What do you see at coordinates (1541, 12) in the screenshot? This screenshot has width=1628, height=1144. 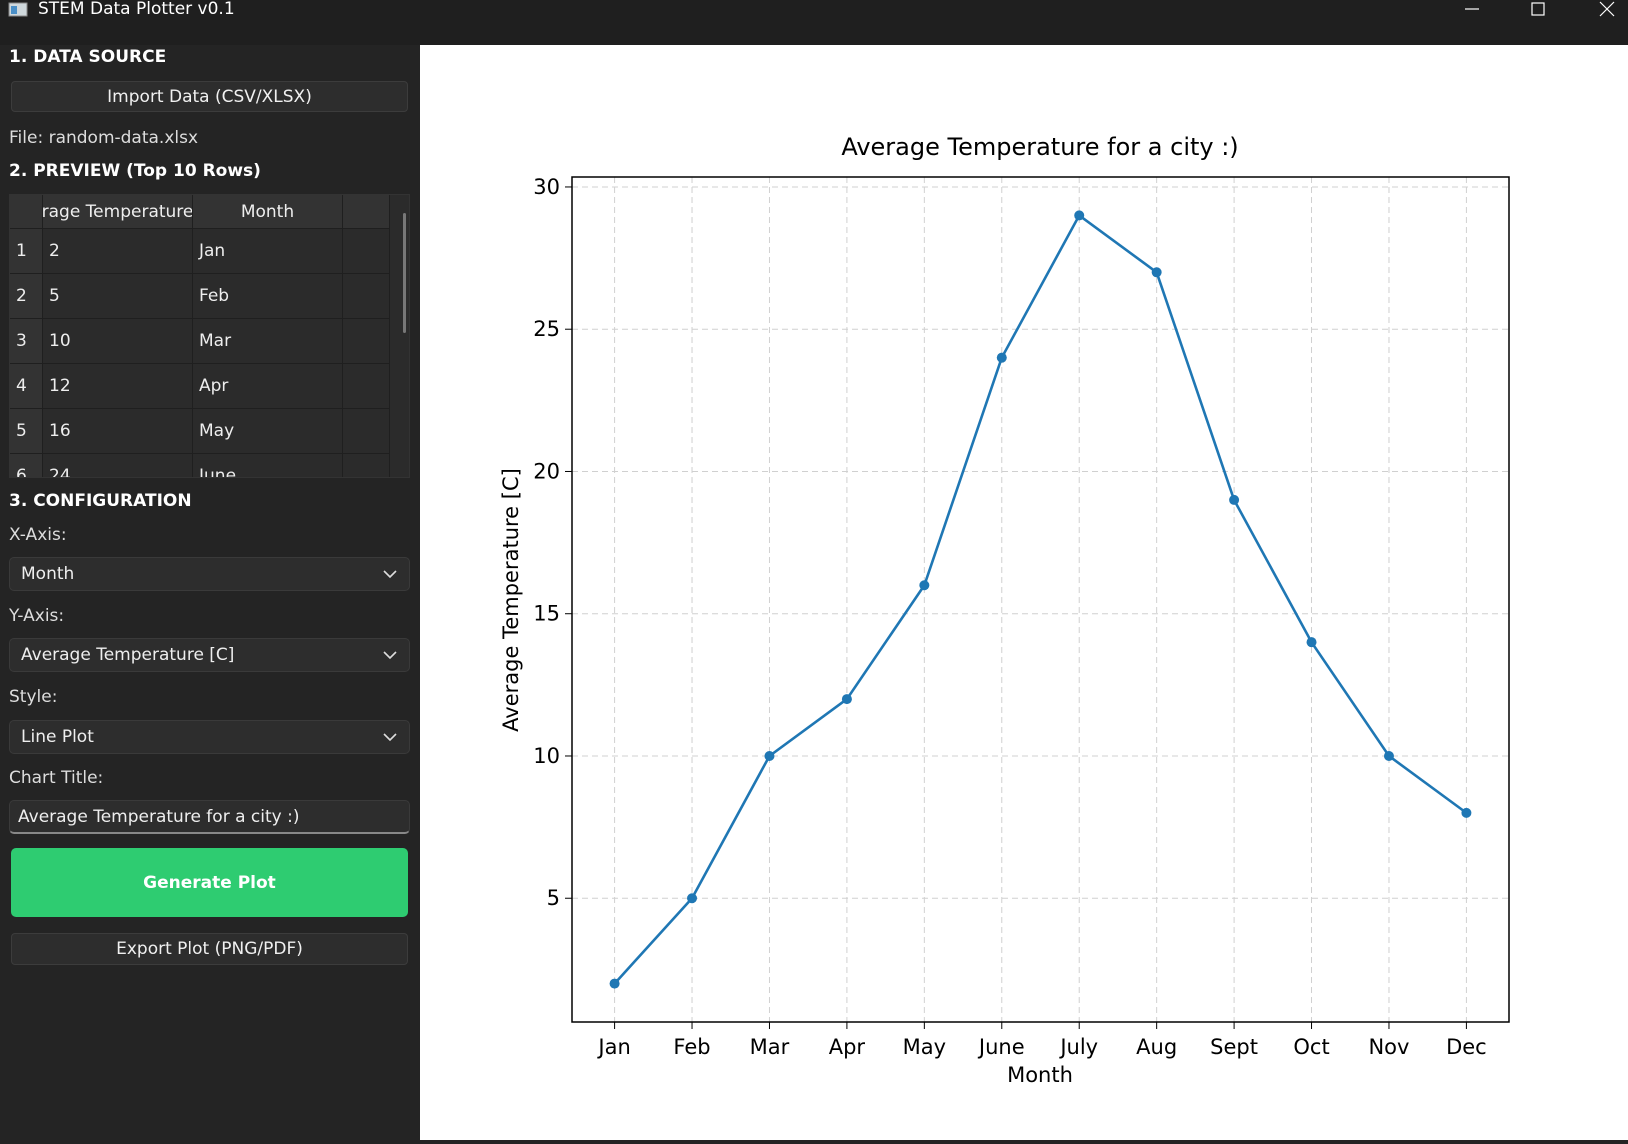 I see `window-controls` at bounding box center [1541, 12].